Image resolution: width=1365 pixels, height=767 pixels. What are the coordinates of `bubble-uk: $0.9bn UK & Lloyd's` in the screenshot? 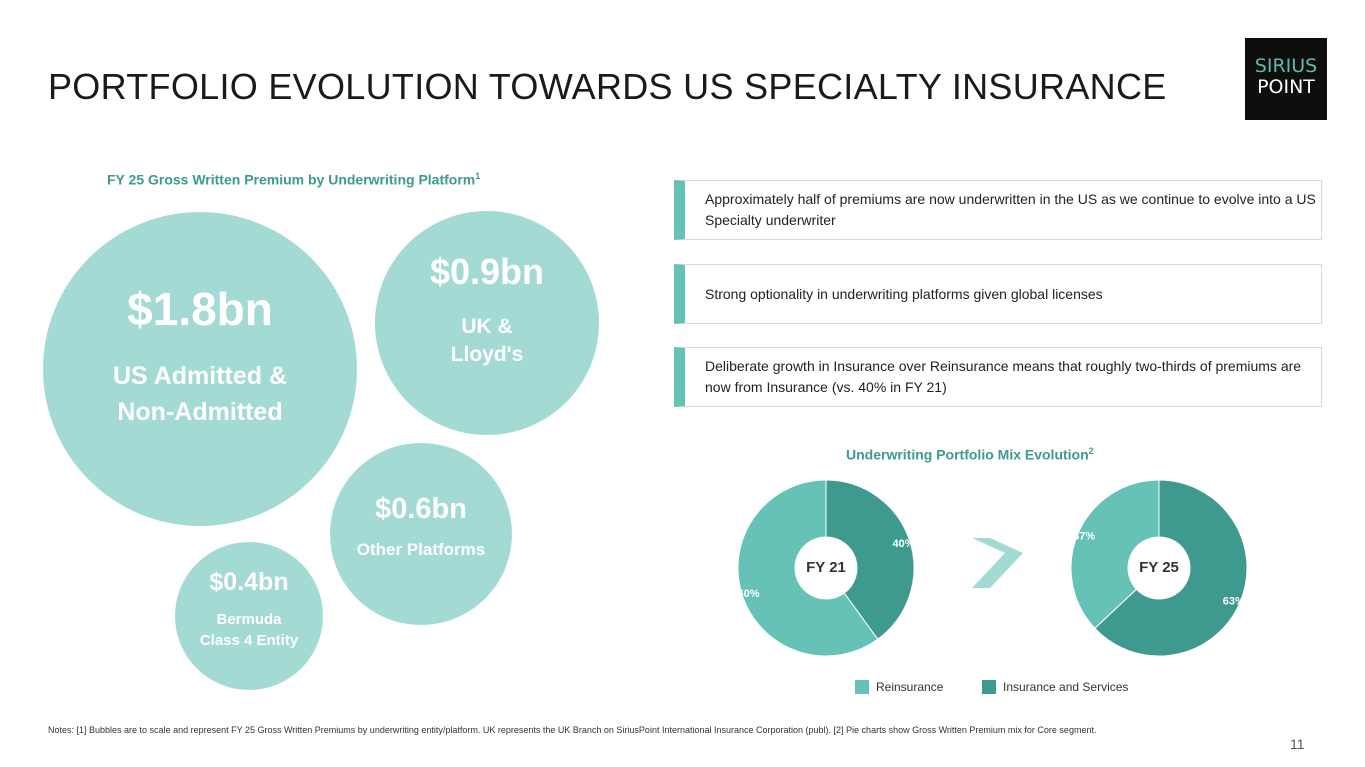 It's located at (487, 323).